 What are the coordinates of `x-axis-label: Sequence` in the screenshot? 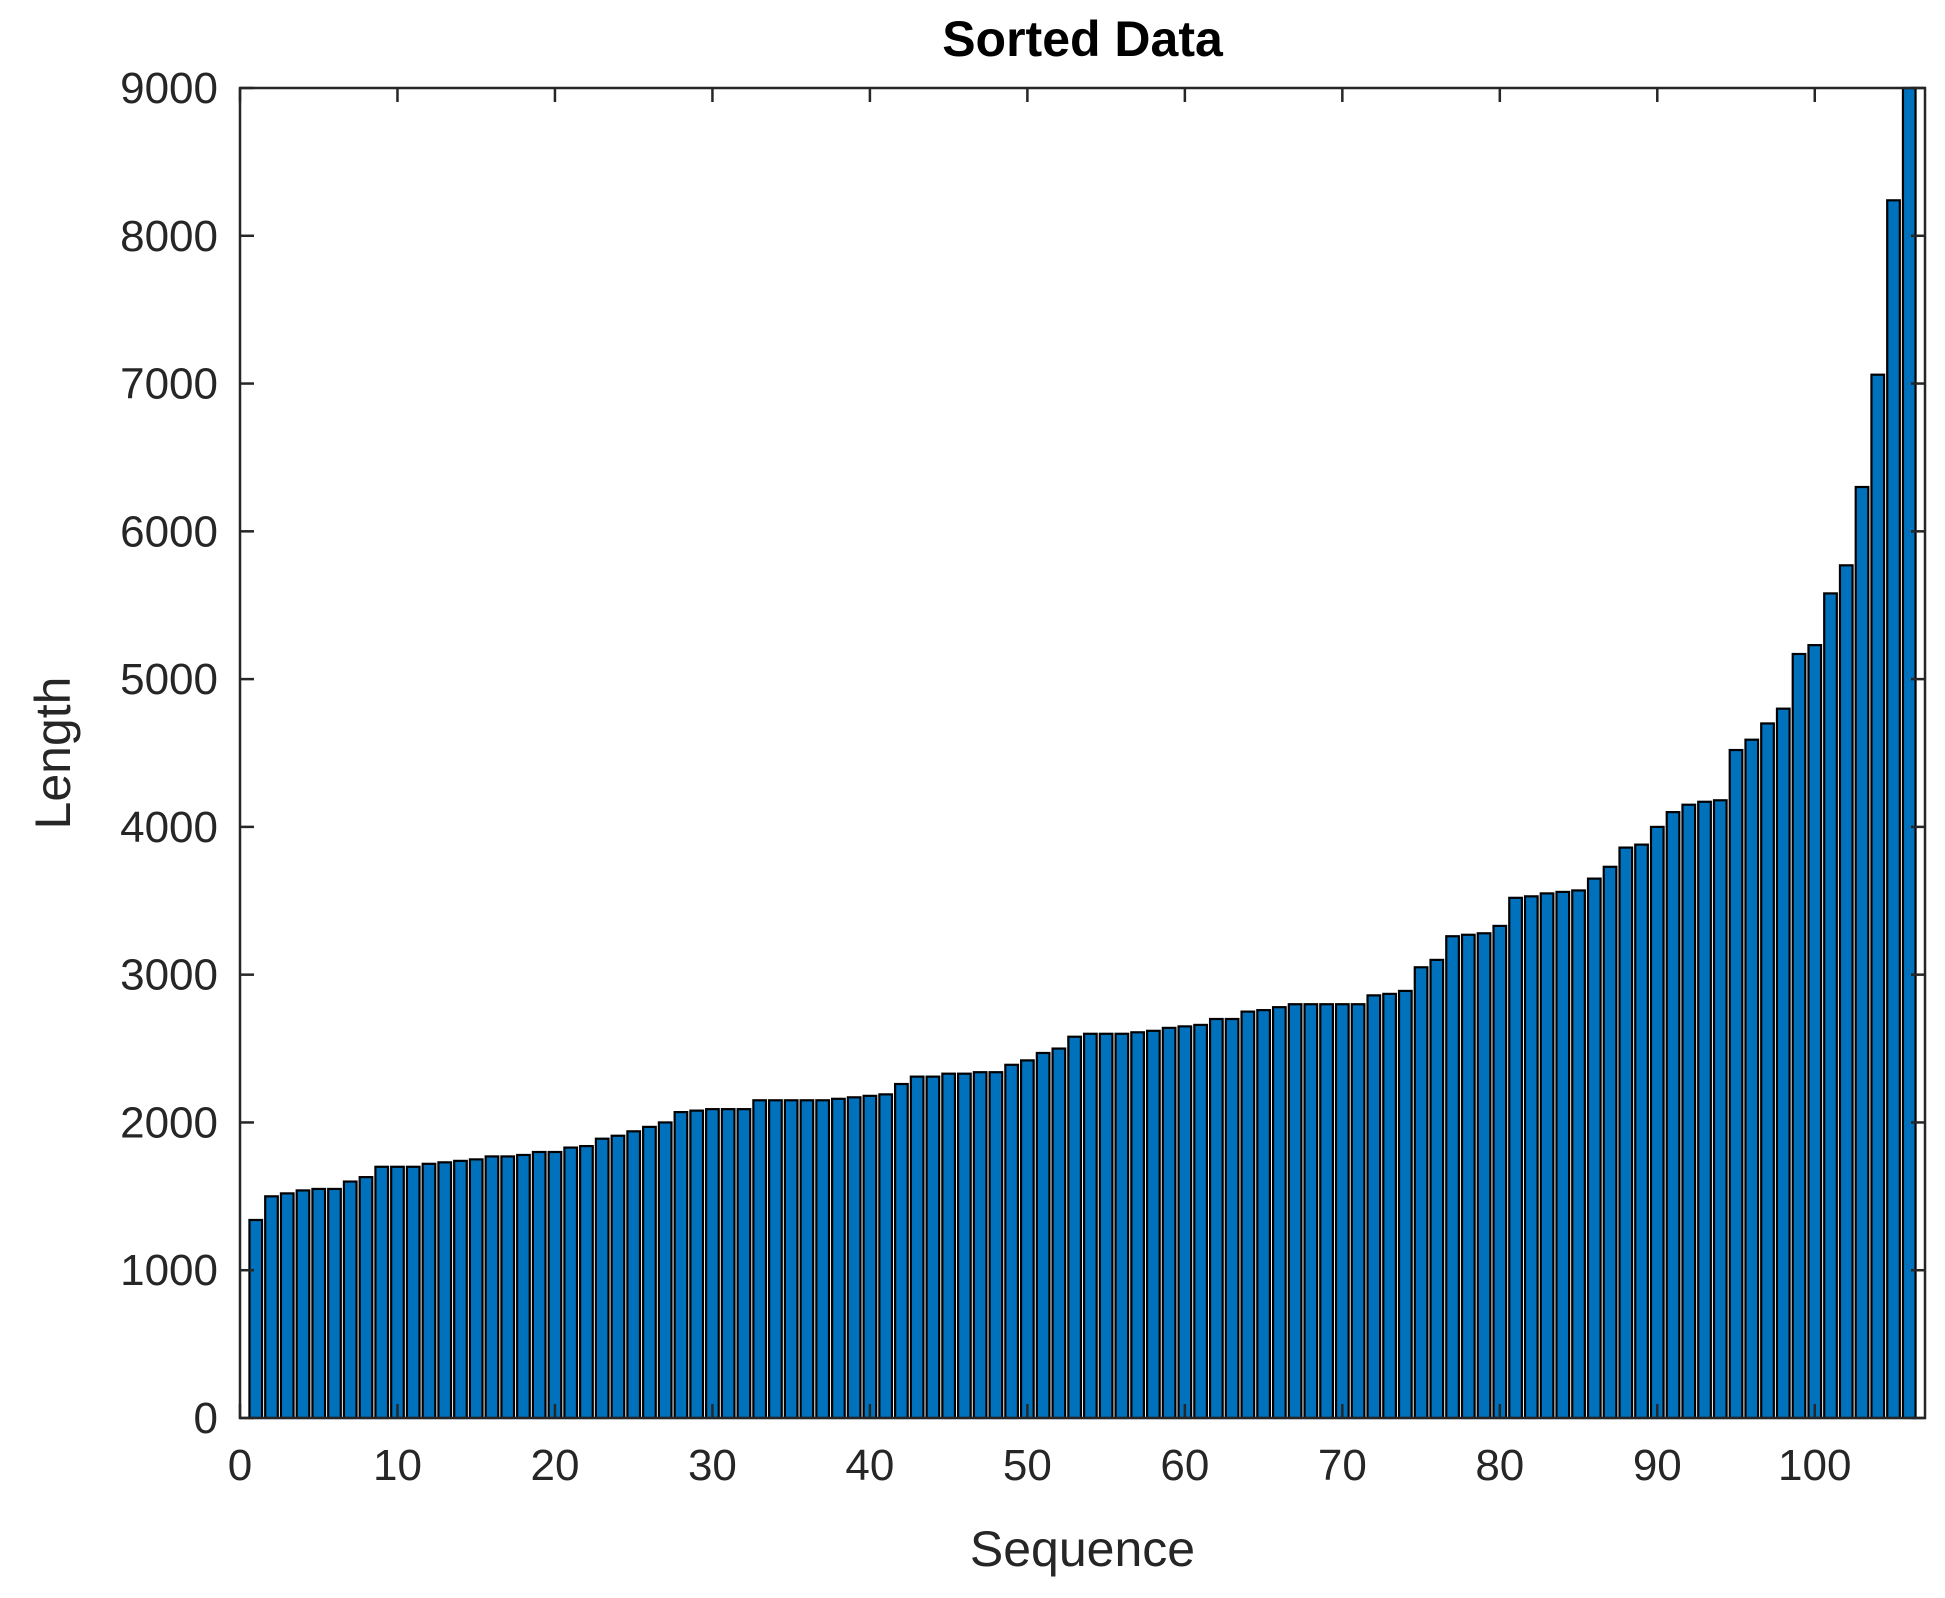 It's located at (1082, 1549).